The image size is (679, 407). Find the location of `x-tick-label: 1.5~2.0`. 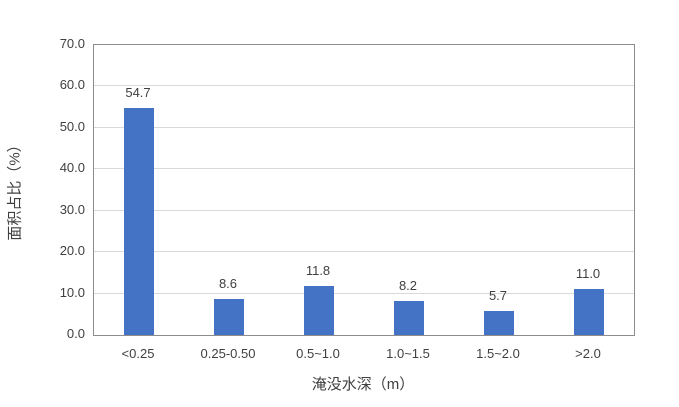

x-tick-label: 1.5~2.0 is located at coordinates (498, 353).